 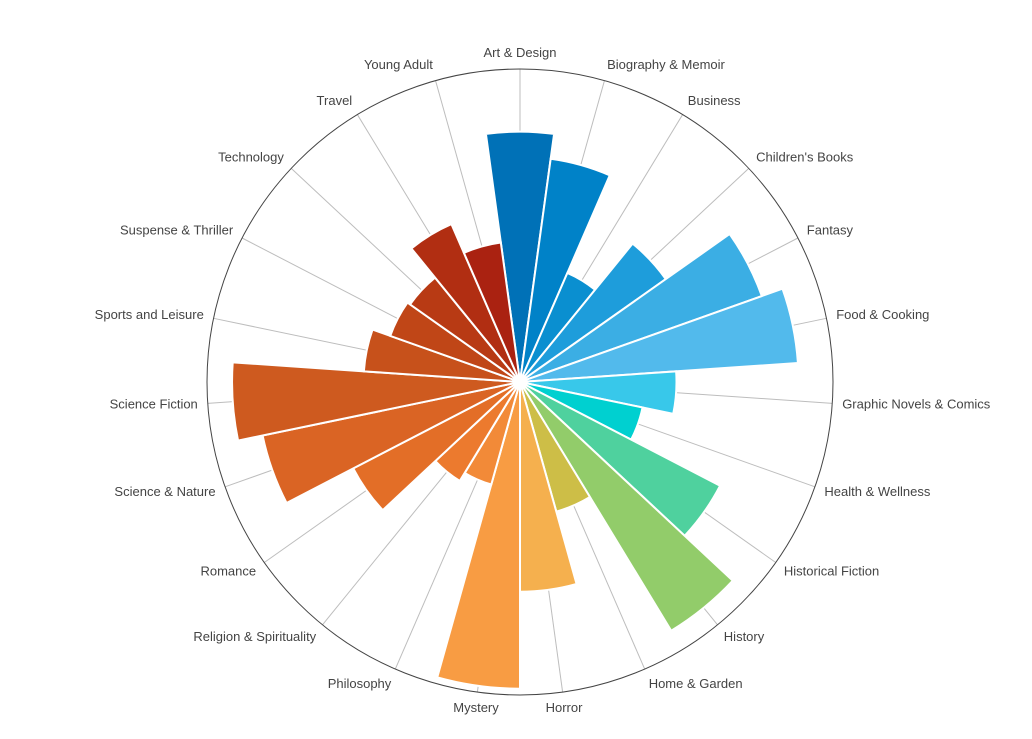 I want to click on label-mystery: Mystery, so click(x=476, y=707).